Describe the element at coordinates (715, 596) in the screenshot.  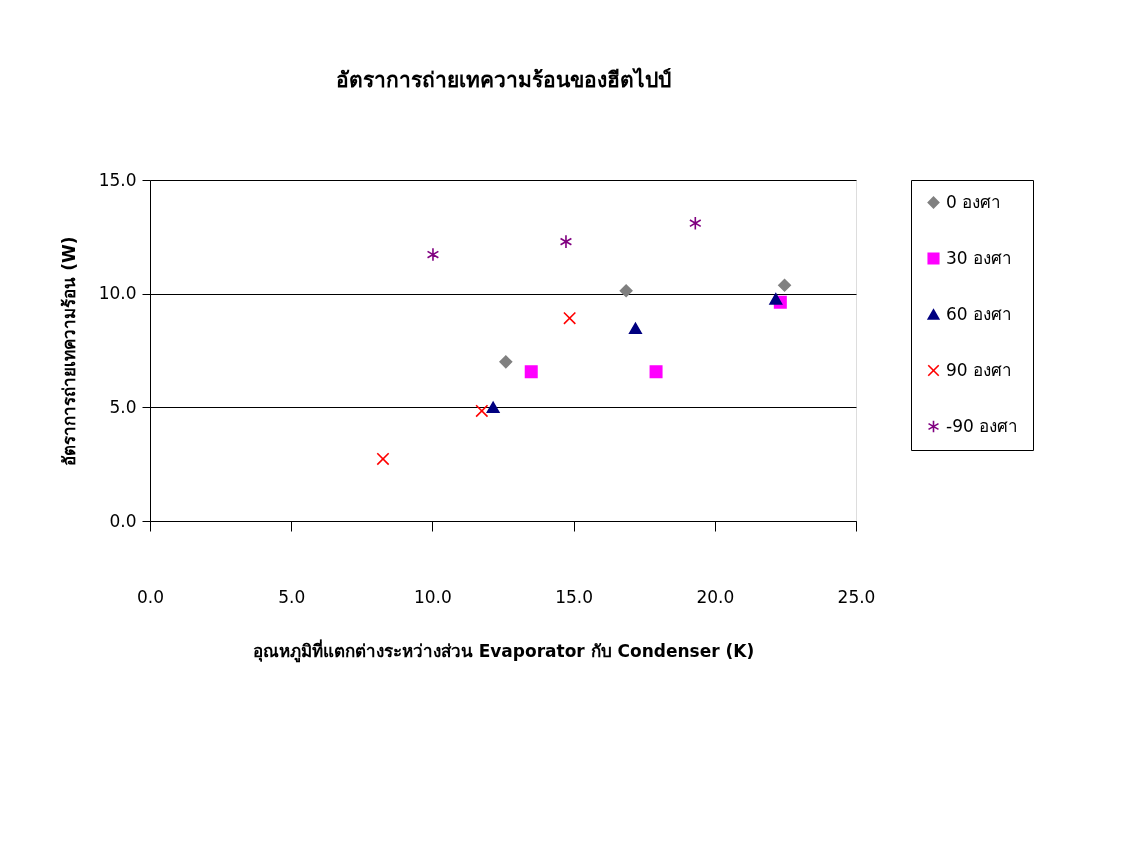
I see `x-tick-label: 20.0` at that location.